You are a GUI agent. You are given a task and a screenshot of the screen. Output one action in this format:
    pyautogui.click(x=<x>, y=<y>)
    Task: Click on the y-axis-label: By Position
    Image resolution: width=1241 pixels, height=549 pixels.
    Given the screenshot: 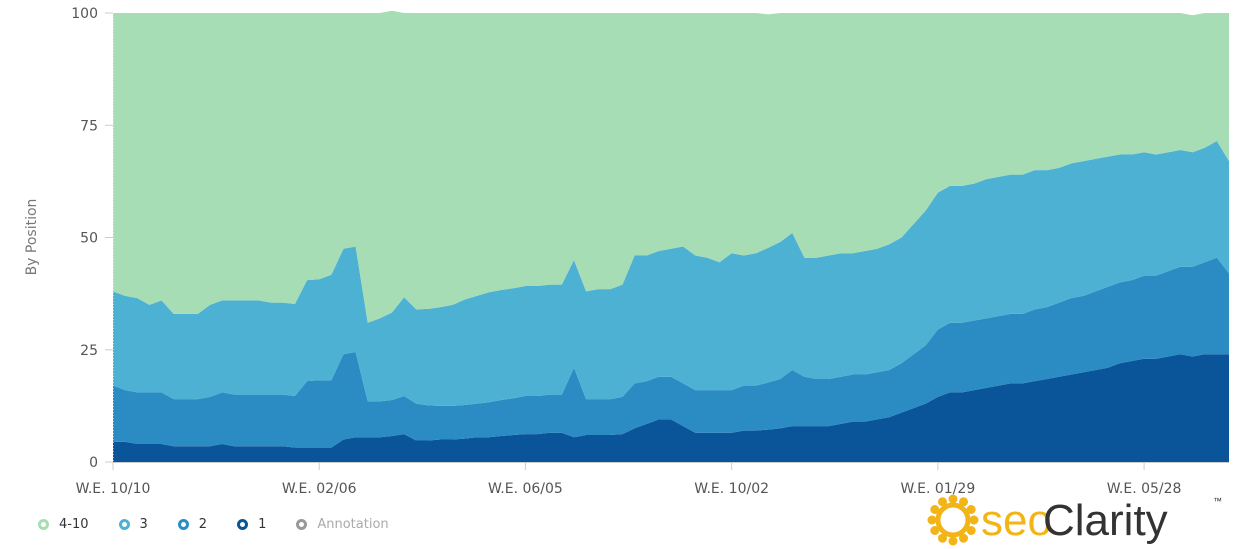 What is the action you would take?
    pyautogui.click(x=32, y=237)
    